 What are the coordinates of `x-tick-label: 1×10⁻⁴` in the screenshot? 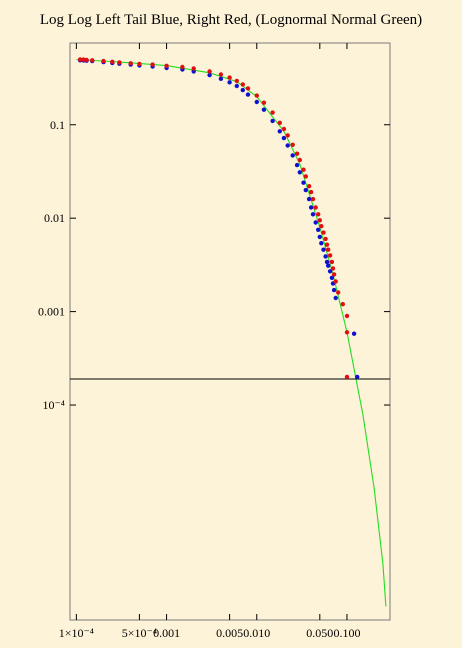 It's located at (76, 633).